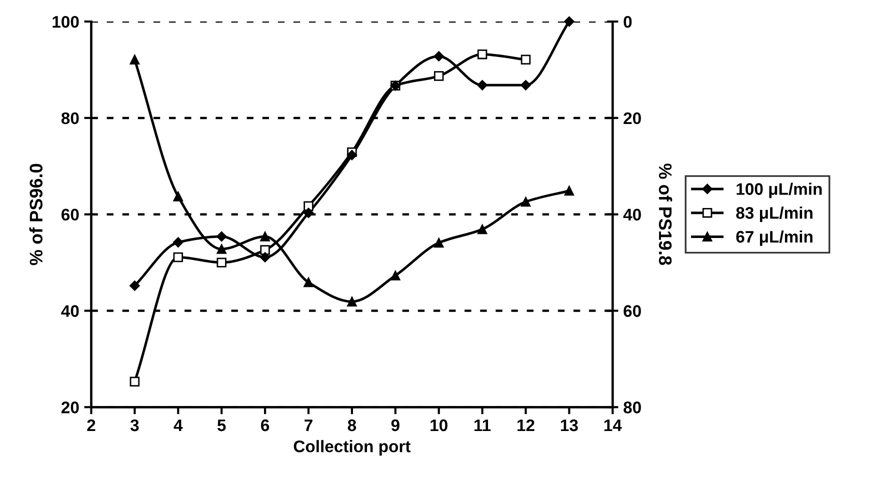 The image size is (869, 479). Describe the element at coordinates (65, 22) in the screenshot. I see `y-tick-label: 100` at that location.